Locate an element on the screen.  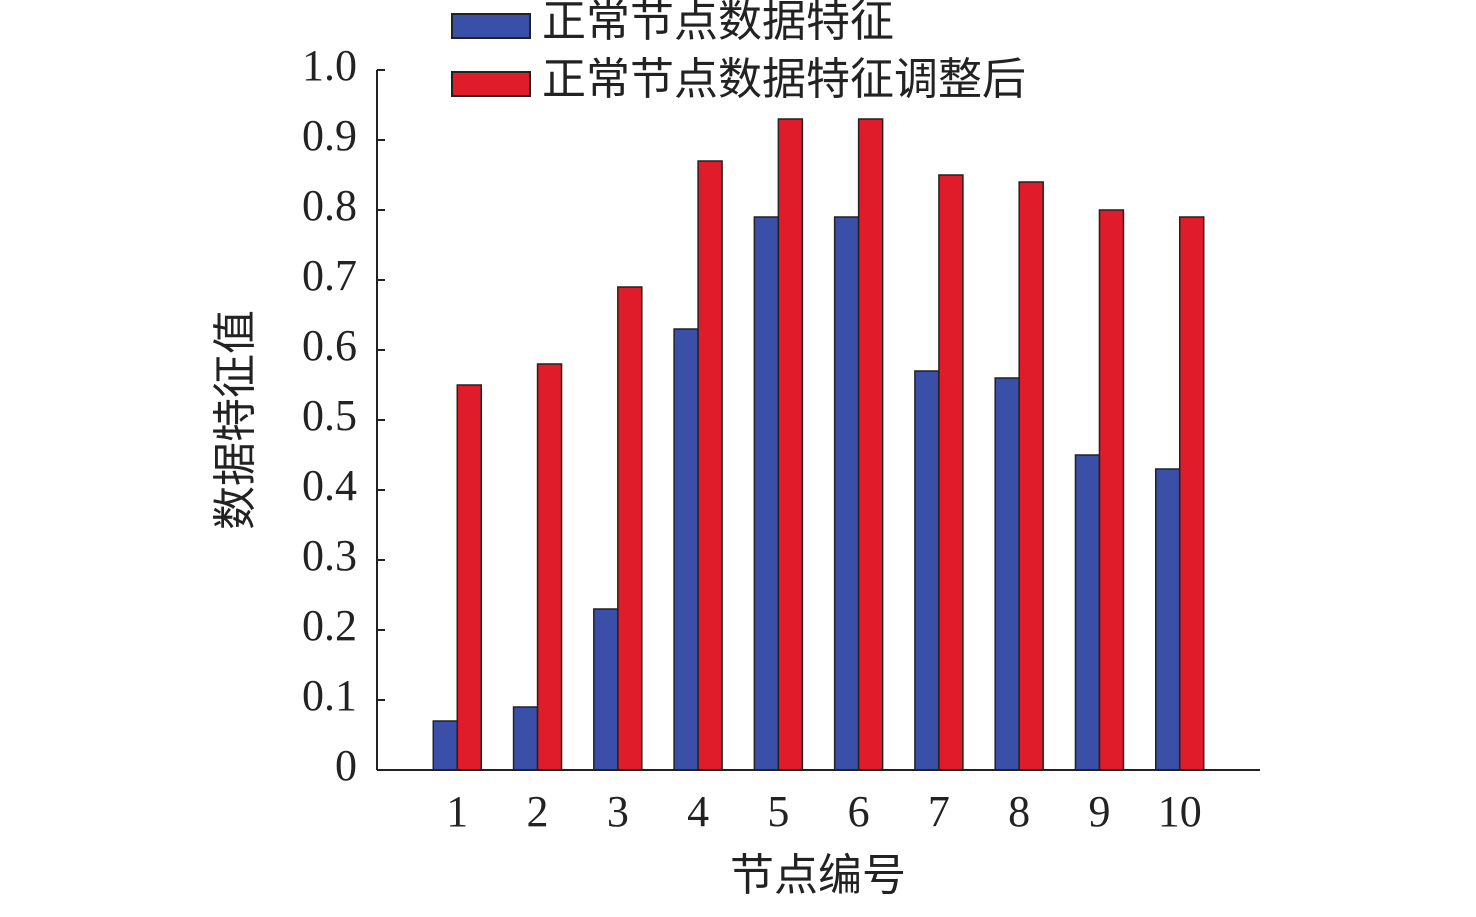
x-tick-label: 3 is located at coordinates (618, 811).